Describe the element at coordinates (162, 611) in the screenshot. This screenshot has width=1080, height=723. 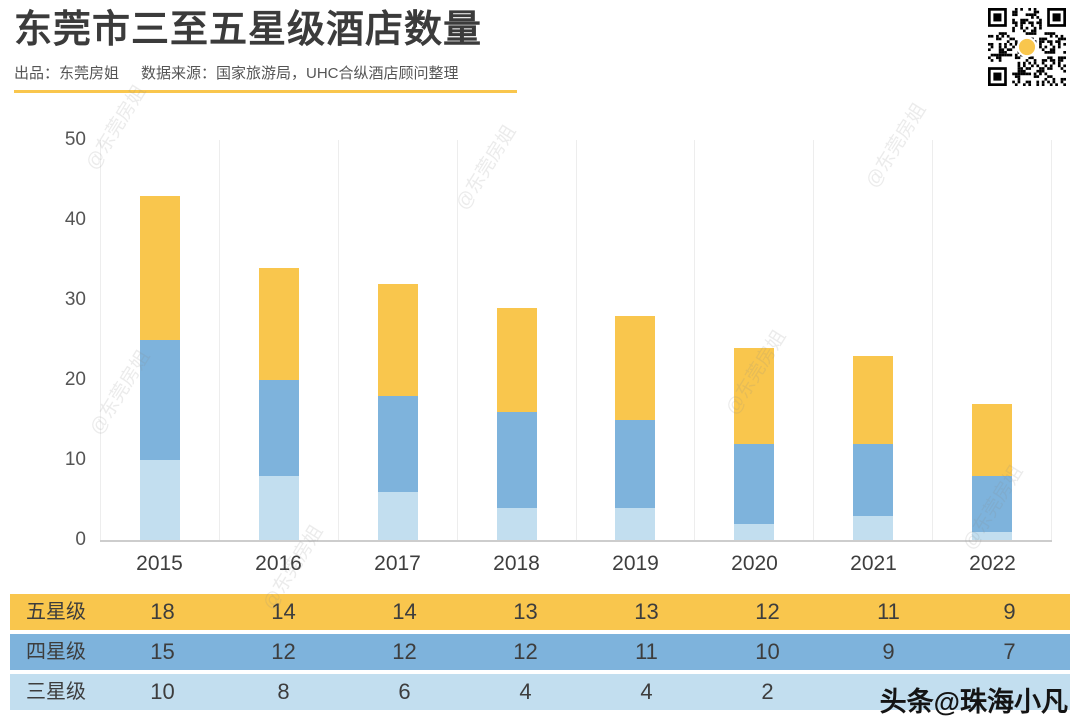
I see `table-cell-五星级-2015: 18` at that location.